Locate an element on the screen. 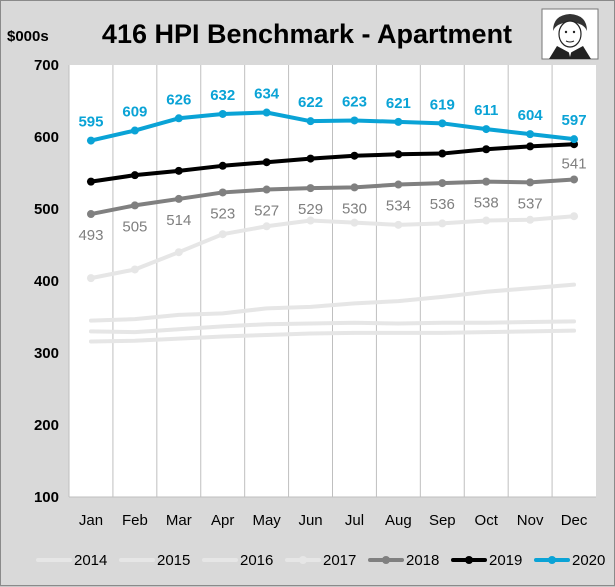 Image resolution: width=615 pixels, height=587 pixels. y-tick-label: 400 is located at coordinates (46, 281).